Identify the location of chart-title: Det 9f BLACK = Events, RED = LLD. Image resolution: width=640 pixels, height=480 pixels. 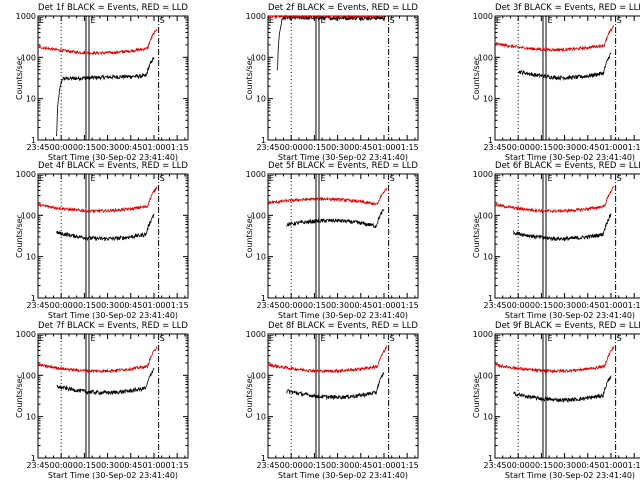
(567, 326).